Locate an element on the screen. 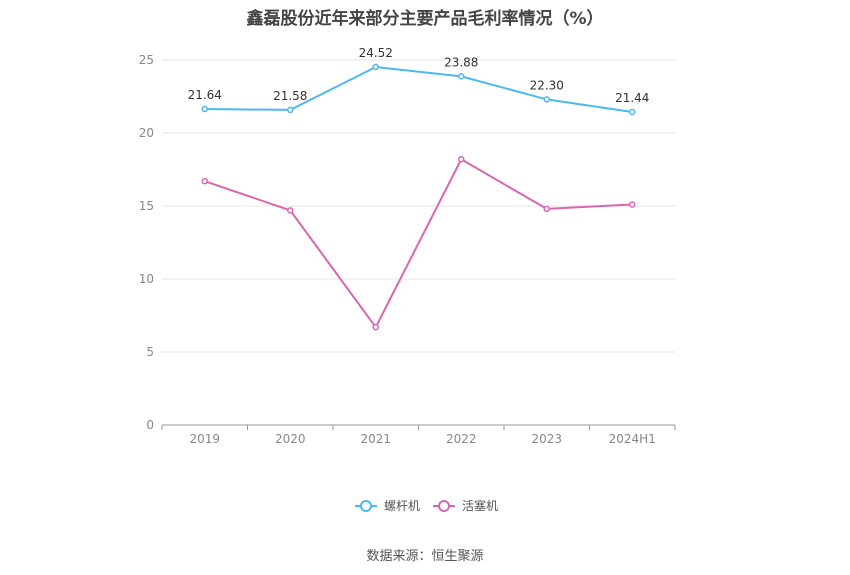 This screenshot has height=575, width=850. legend: 螺杆机 活塞机 is located at coordinates (426, 505).